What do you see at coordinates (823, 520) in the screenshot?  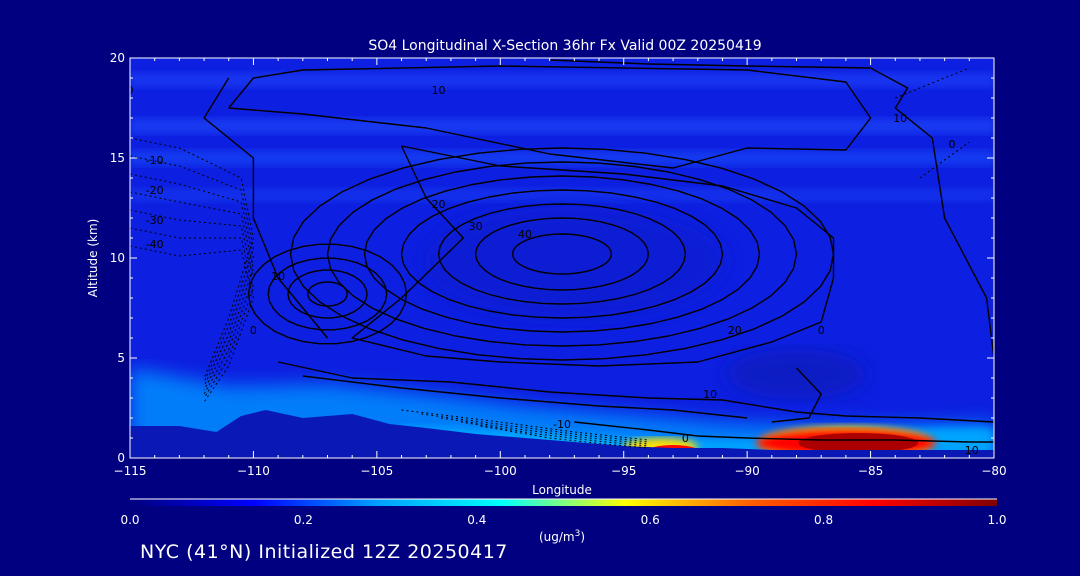 I see `colorbar-tick-label: 0.8` at bounding box center [823, 520].